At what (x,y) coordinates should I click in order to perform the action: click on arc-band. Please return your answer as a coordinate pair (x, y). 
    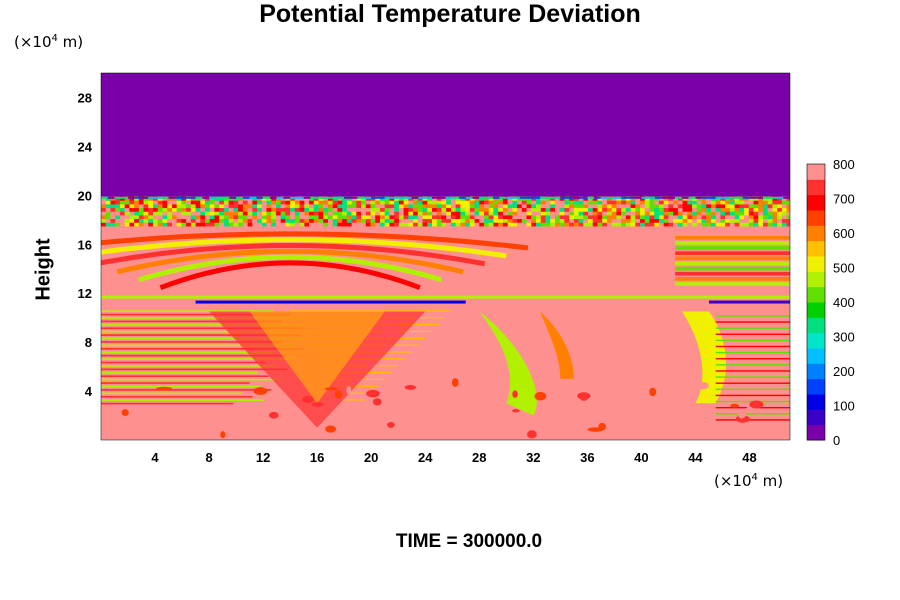
    Looking at the image, I should click on (290, 261).